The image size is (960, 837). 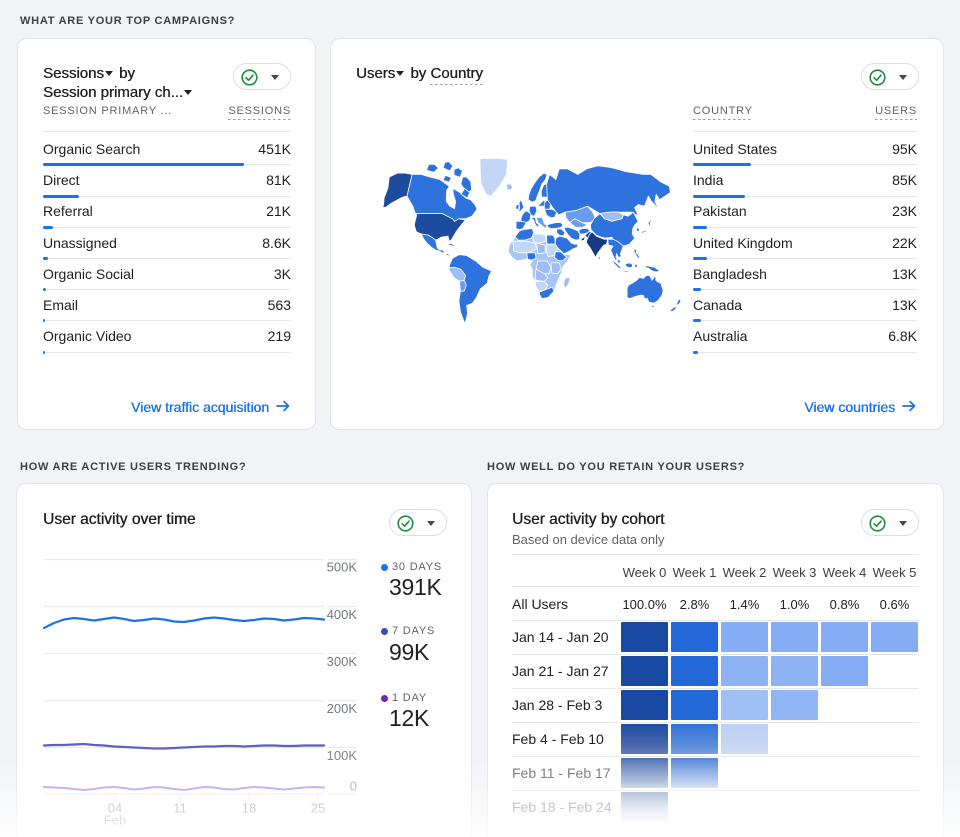 I want to click on svg-text: Feb, so click(x=115, y=820).